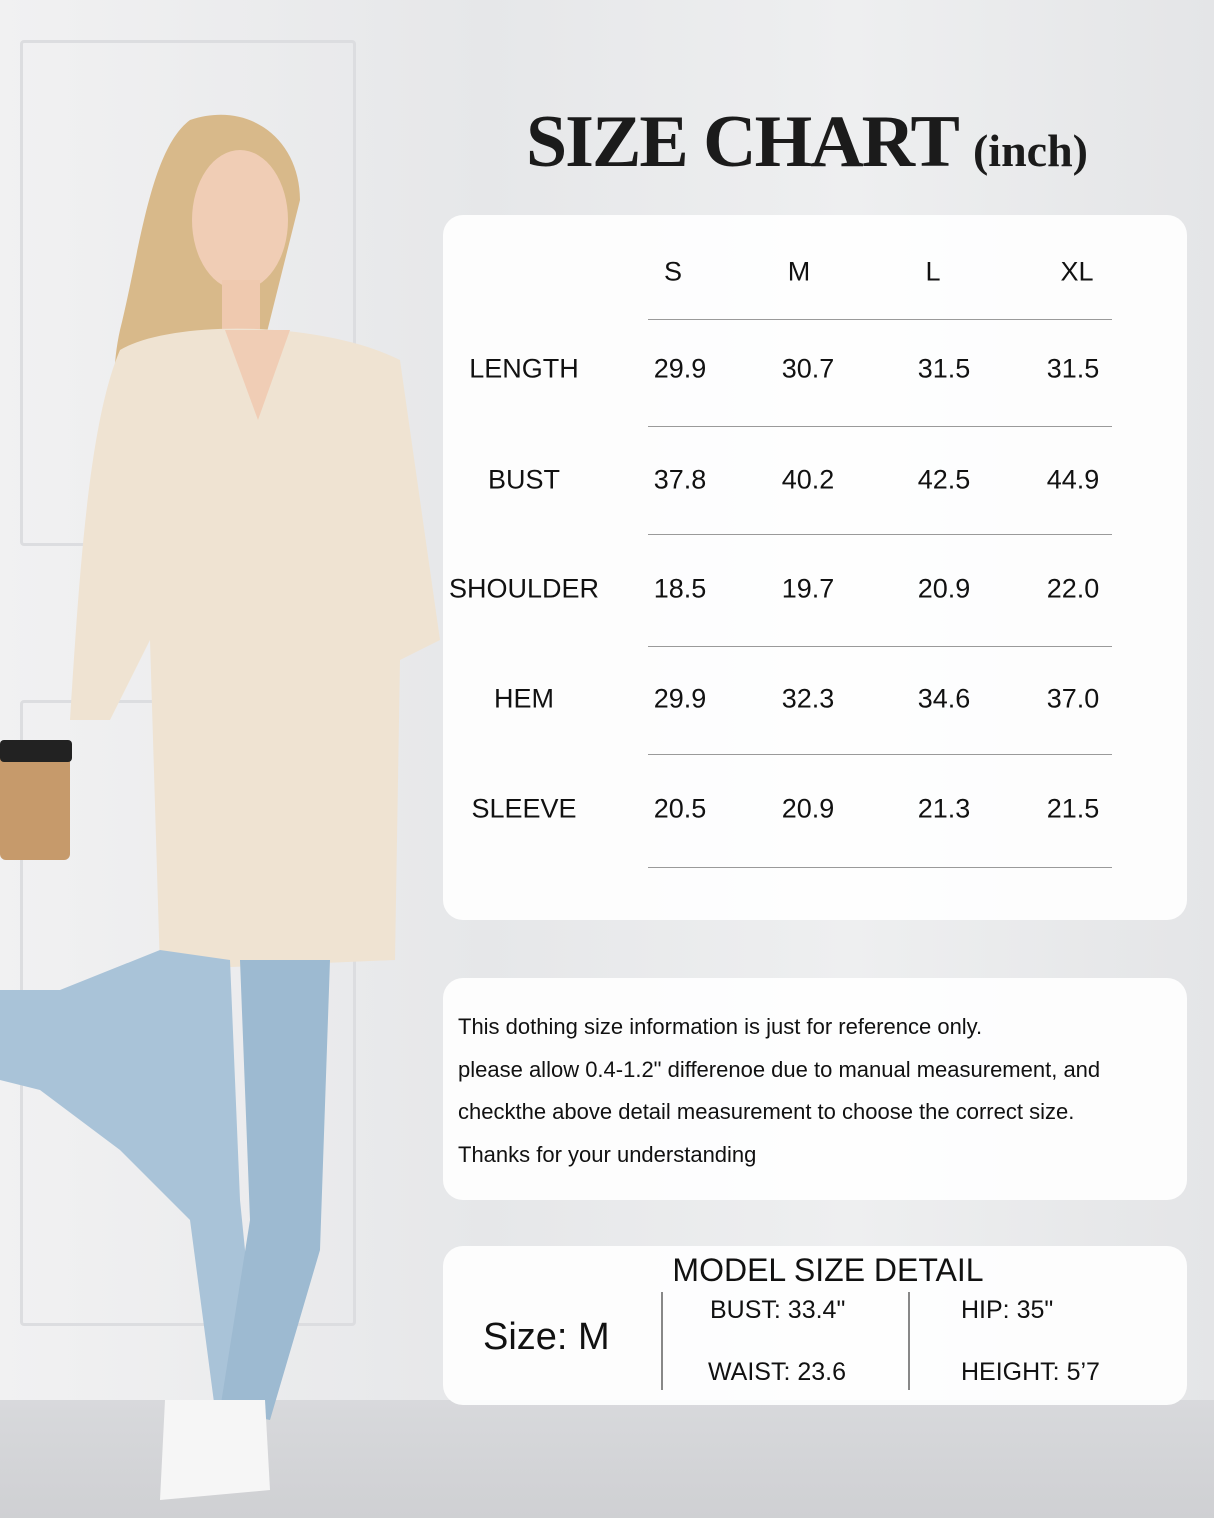  Describe the element at coordinates (680, 808) in the screenshot. I see `table-cell: 20.5` at that location.